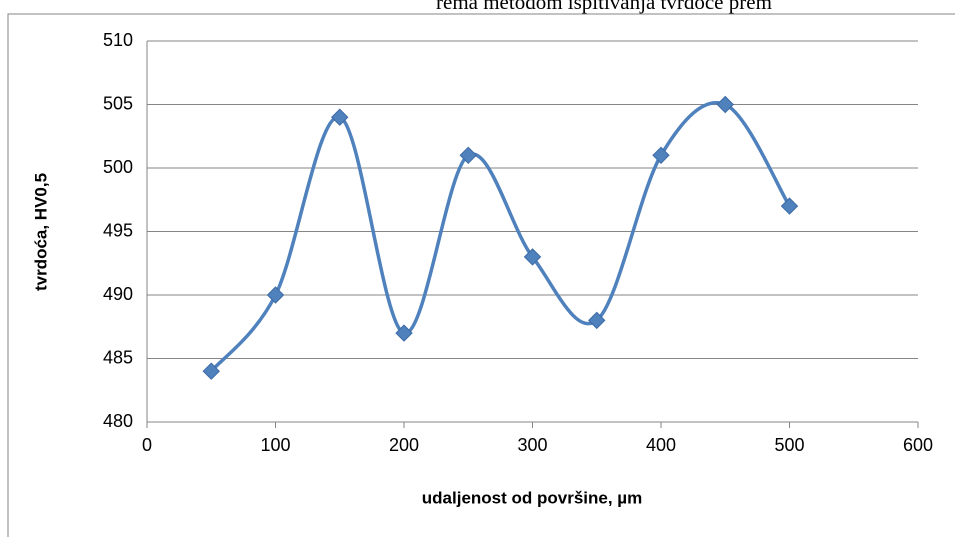  What do you see at coordinates (118, 167) in the screenshot?
I see `y-tick-label: 500` at bounding box center [118, 167].